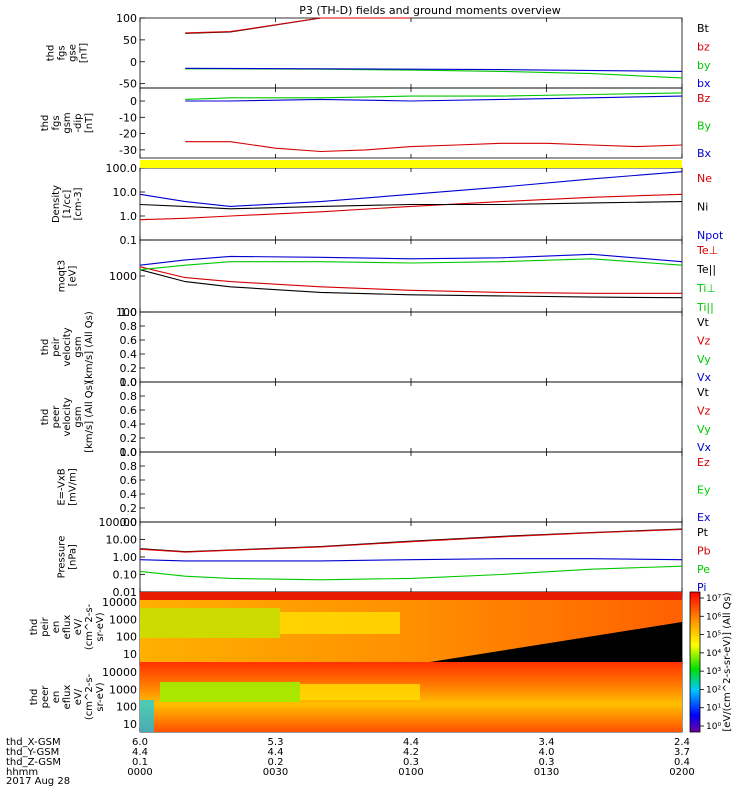 This screenshot has height=800, width=750. What do you see at coordinates (78, 203) in the screenshot?
I see `y-axis-label: [cm-3]` at bounding box center [78, 203].